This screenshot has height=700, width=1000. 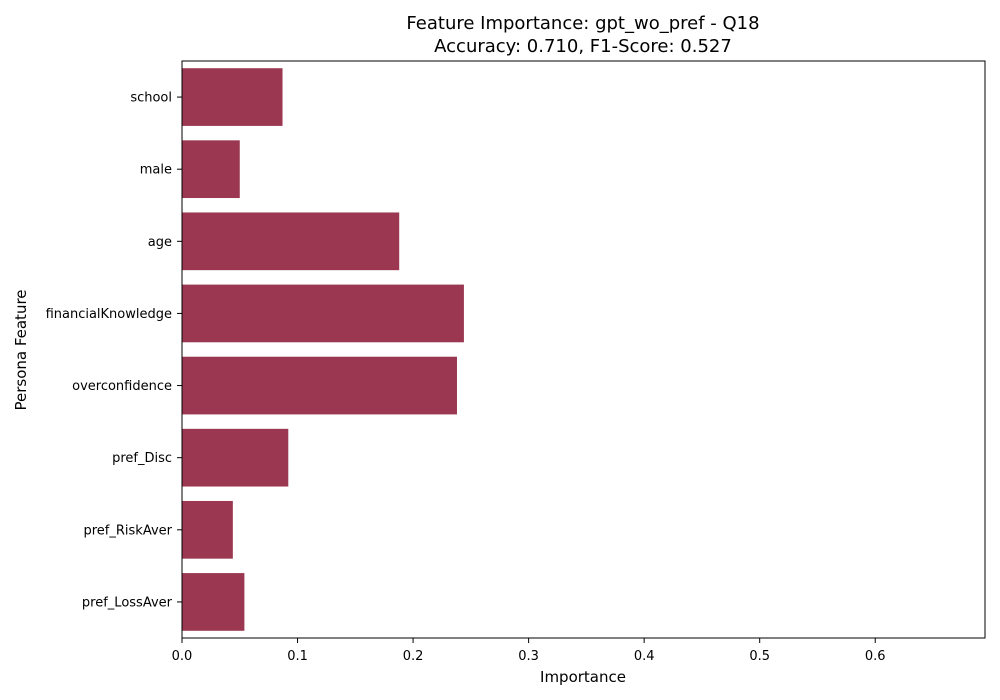 I want to click on y-tick-label: school, so click(x=151, y=98).